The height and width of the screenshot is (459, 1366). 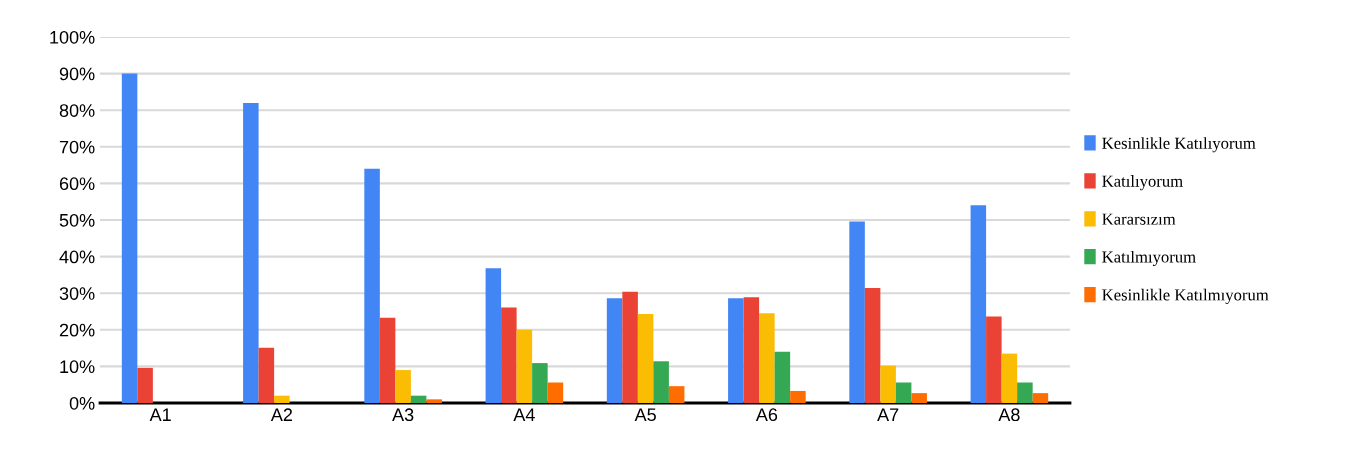 What do you see at coordinates (77, 110) in the screenshot?
I see `y-tick-label: 80%` at bounding box center [77, 110].